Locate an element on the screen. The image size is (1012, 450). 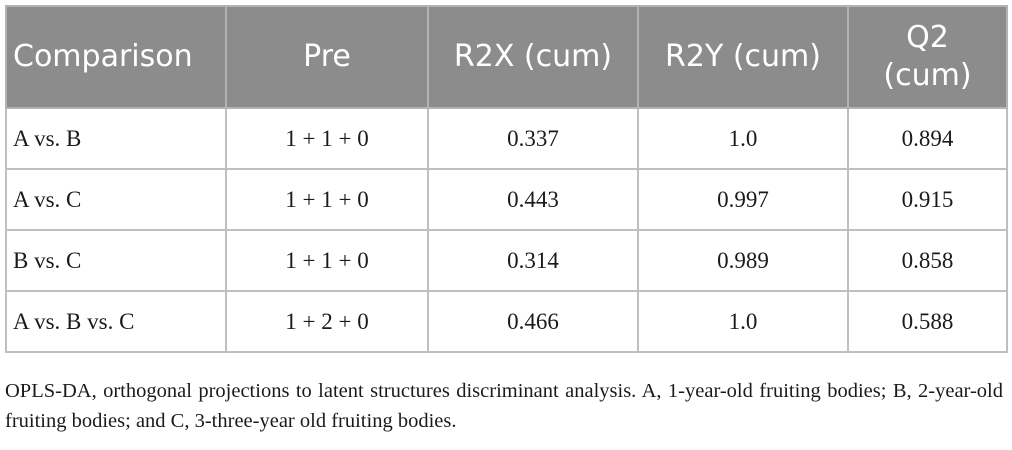
cell-r2x: 0.337 is located at coordinates (533, 138).